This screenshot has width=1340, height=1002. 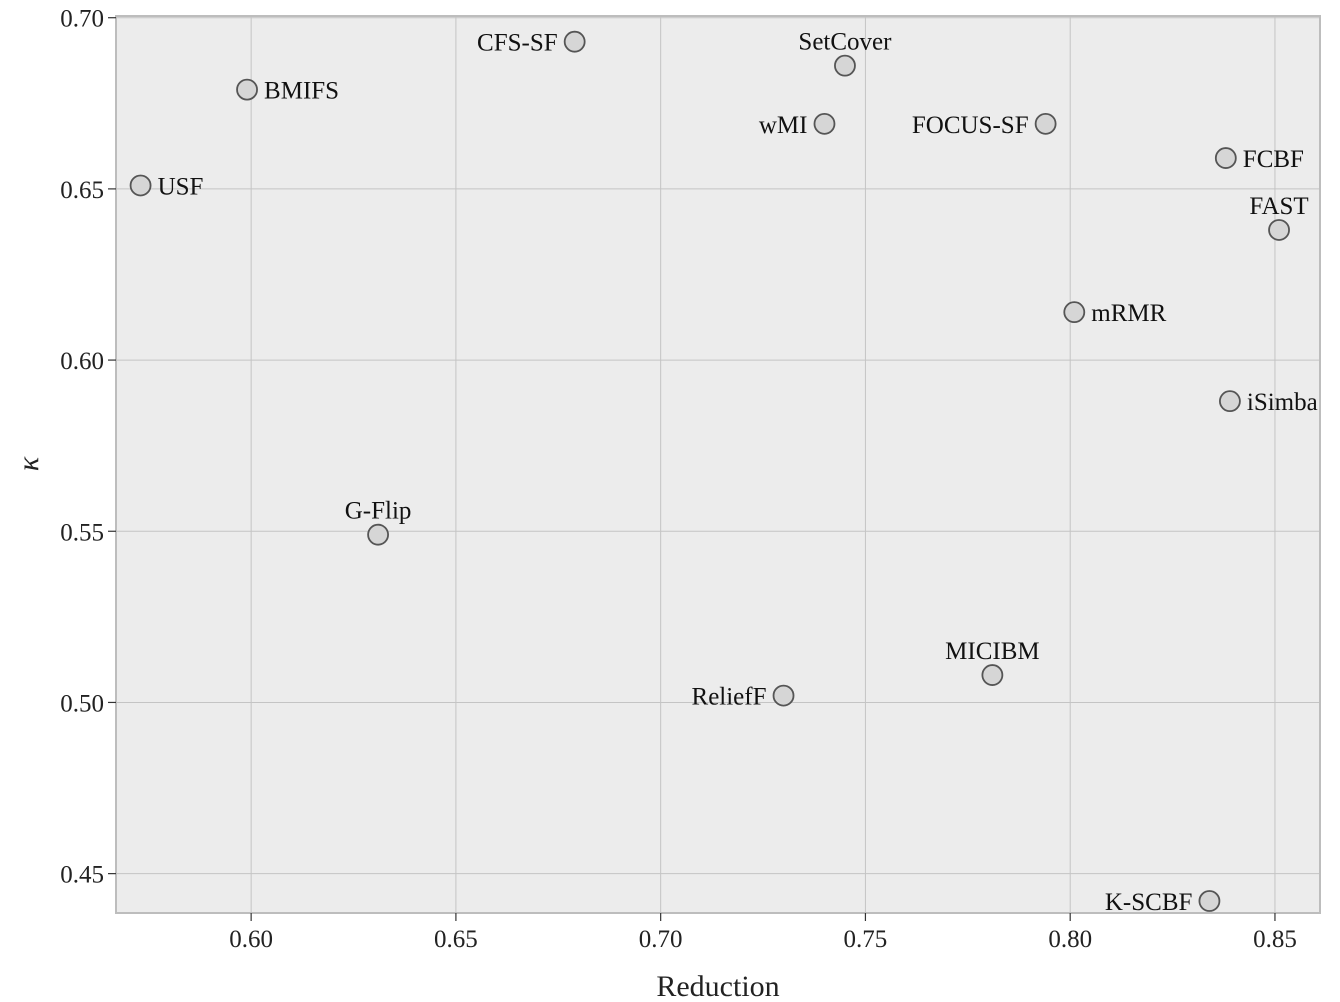 I want to click on data-point: wMI, so click(x=797, y=125).